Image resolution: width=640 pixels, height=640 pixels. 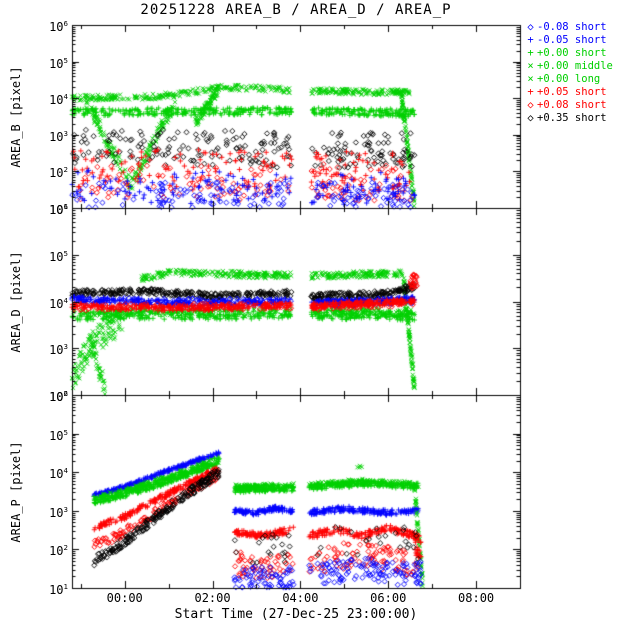 What do you see at coordinates (124, 598) in the screenshot?
I see `x-tick-label: 00:00` at bounding box center [124, 598].